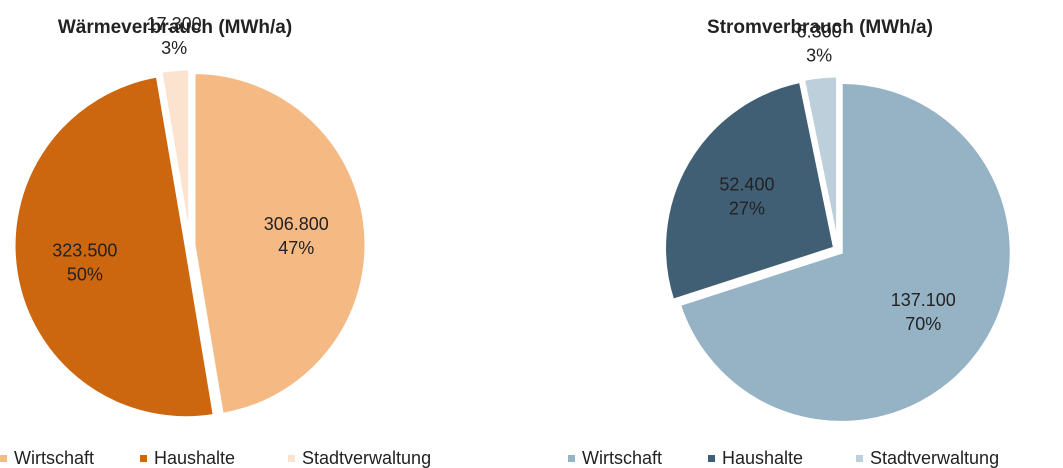  Describe the element at coordinates (923, 300) in the screenshot. I see `data-label: 137.100` at that location.